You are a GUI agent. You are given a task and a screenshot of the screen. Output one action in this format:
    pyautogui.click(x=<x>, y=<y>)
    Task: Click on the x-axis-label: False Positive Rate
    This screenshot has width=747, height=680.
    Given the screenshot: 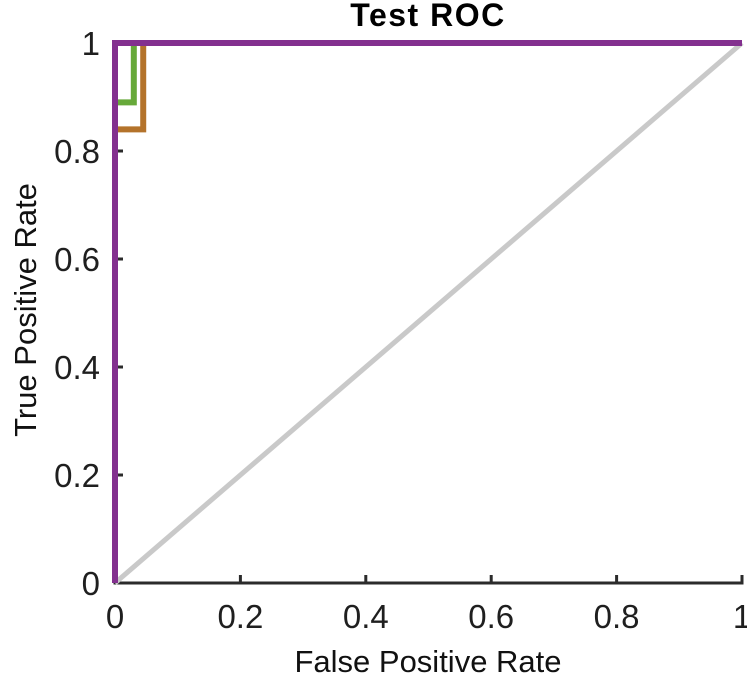 What is the action you would take?
    pyautogui.click(x=427, y=661)
    